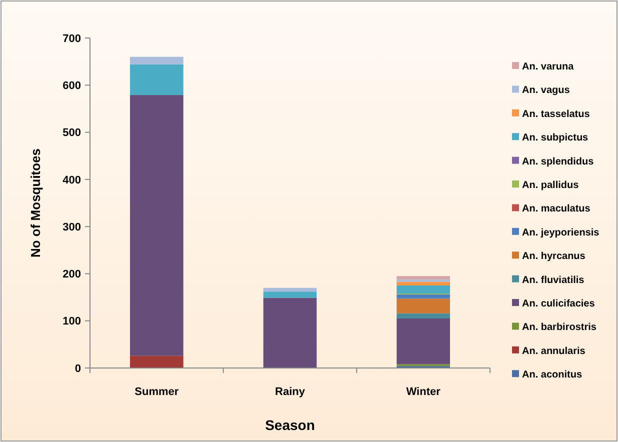 The height and width of the screenshot is (442, 618). What do you see at coordinates (553, 280) in the screenshot?
I see `legend-label: An. fluviatilis` at bounding box center [553, 280].